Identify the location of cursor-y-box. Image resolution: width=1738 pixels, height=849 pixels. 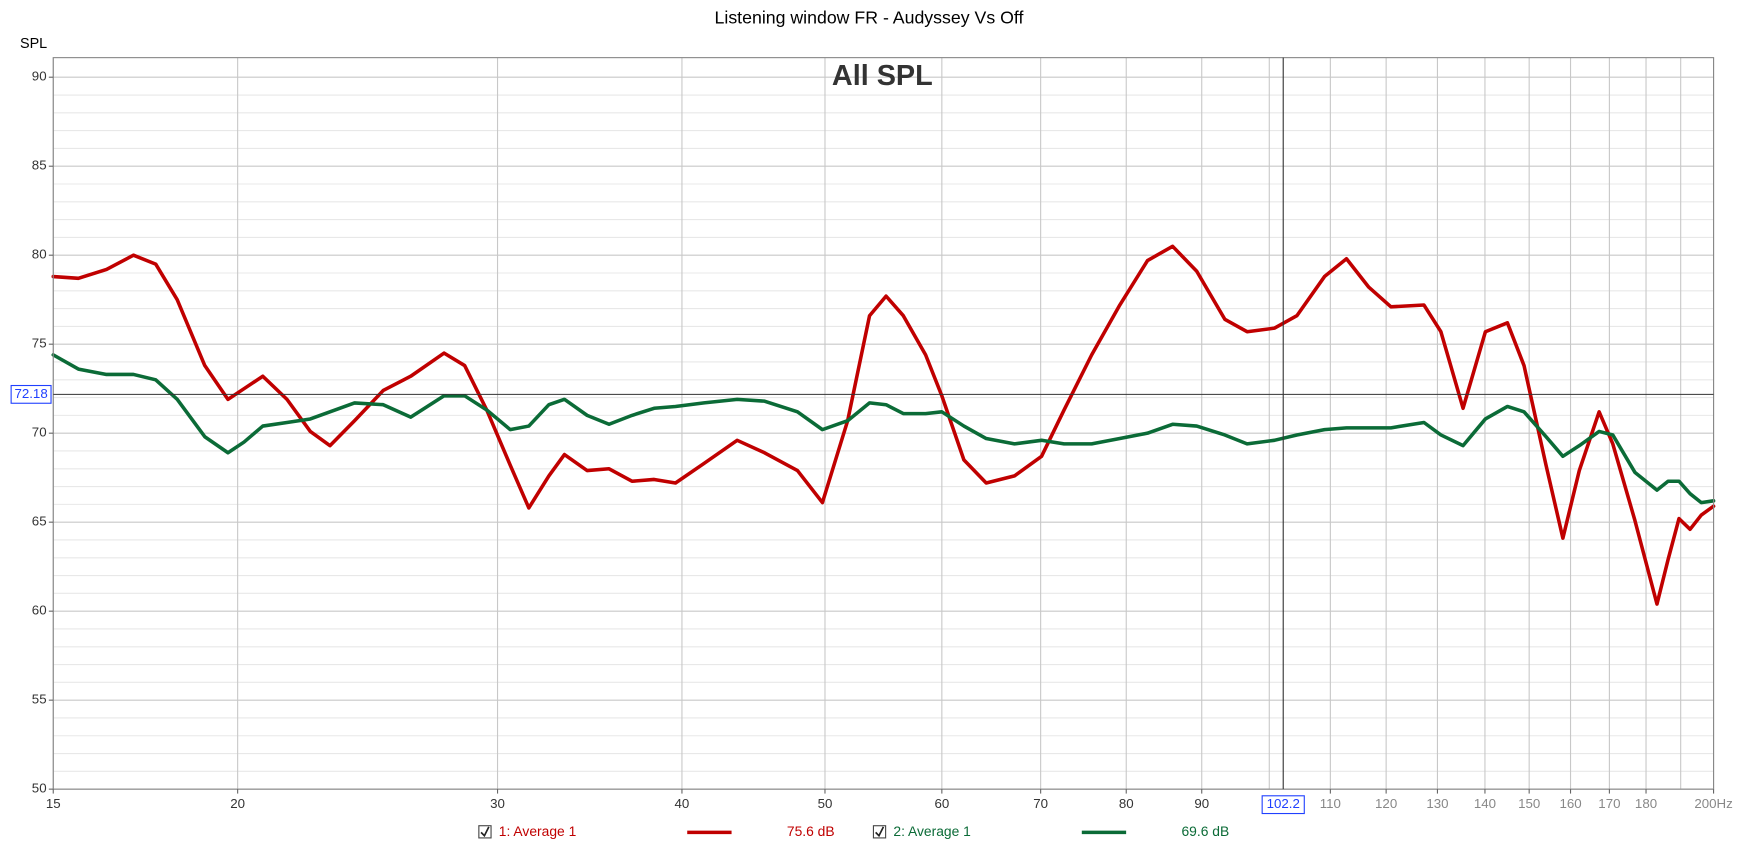
(31, 394).